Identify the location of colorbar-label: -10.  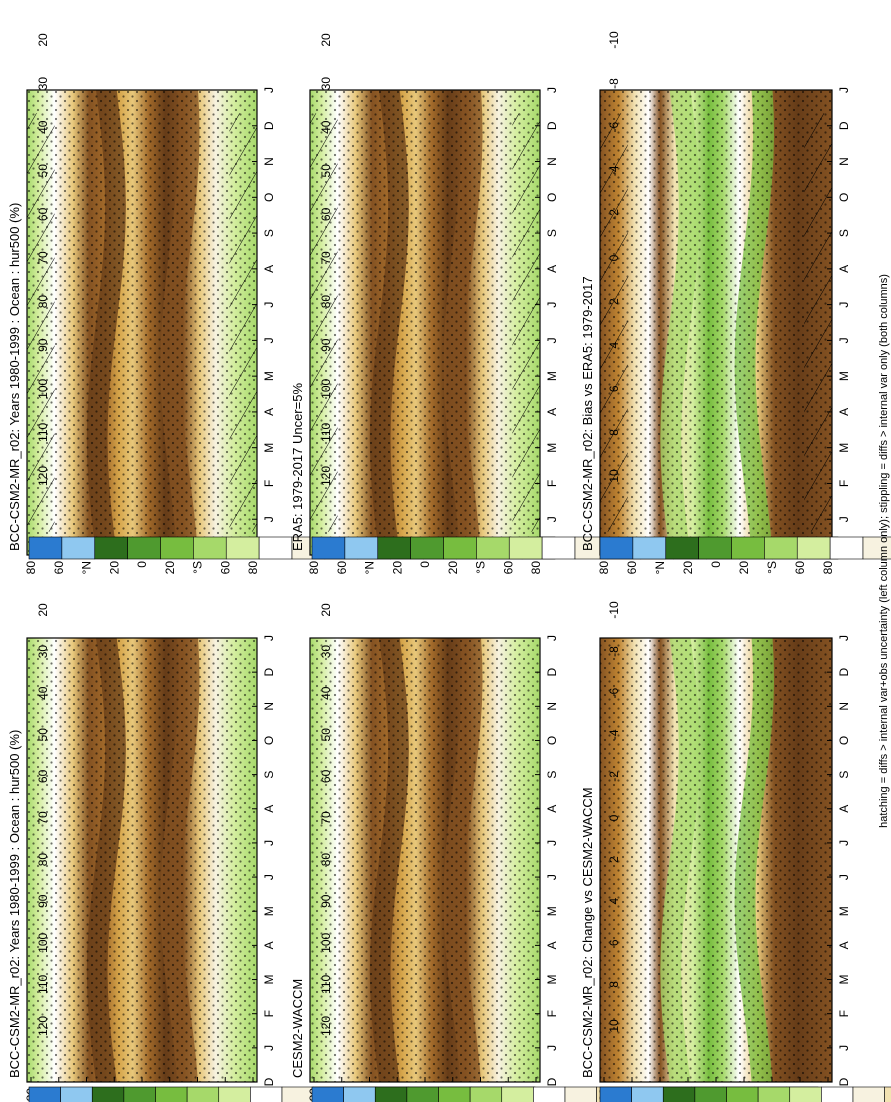
(614, 40).